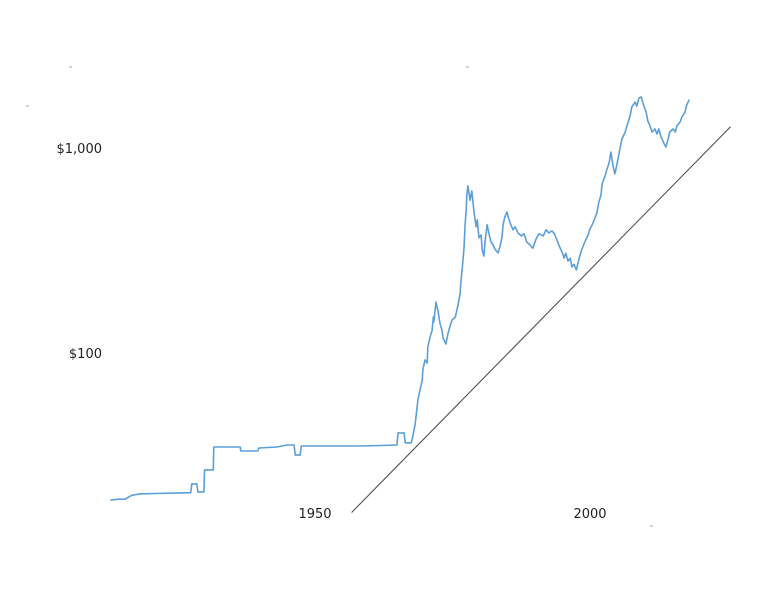 This screenshot has width=768, height=593. Describe the element at coordinates (79, 149) in the screenshot. I see `y-tick-label-1000: $1,000` at that location.